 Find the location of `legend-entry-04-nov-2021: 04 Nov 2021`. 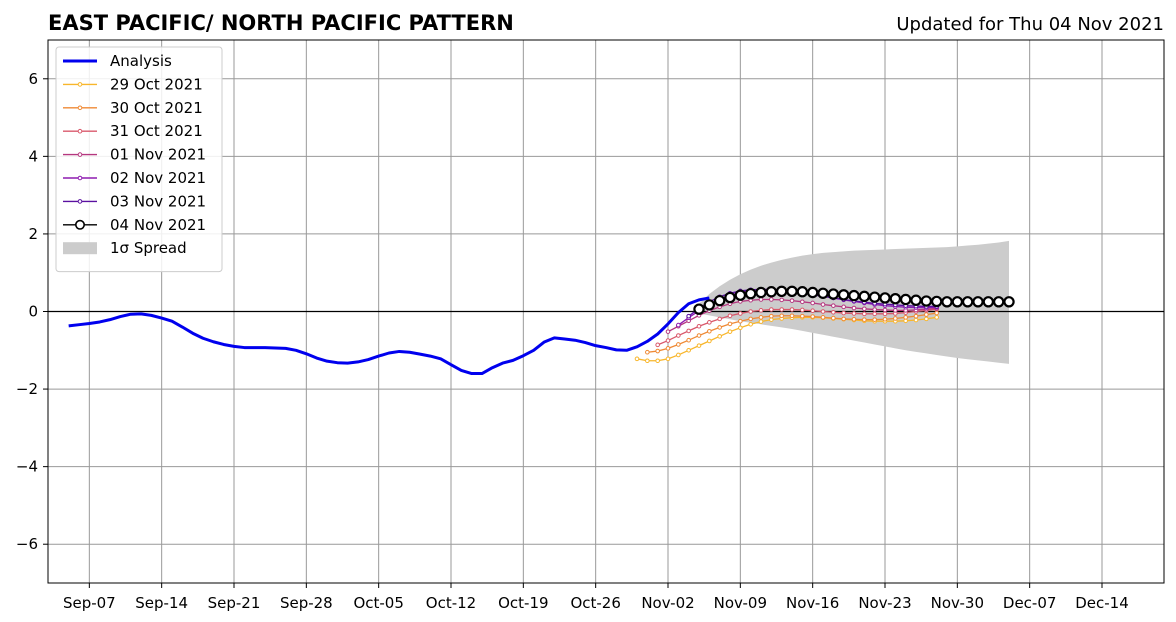

legend-entry-04-nov-2021: 04 Nov 2021 is located at coordinates (134, 225).